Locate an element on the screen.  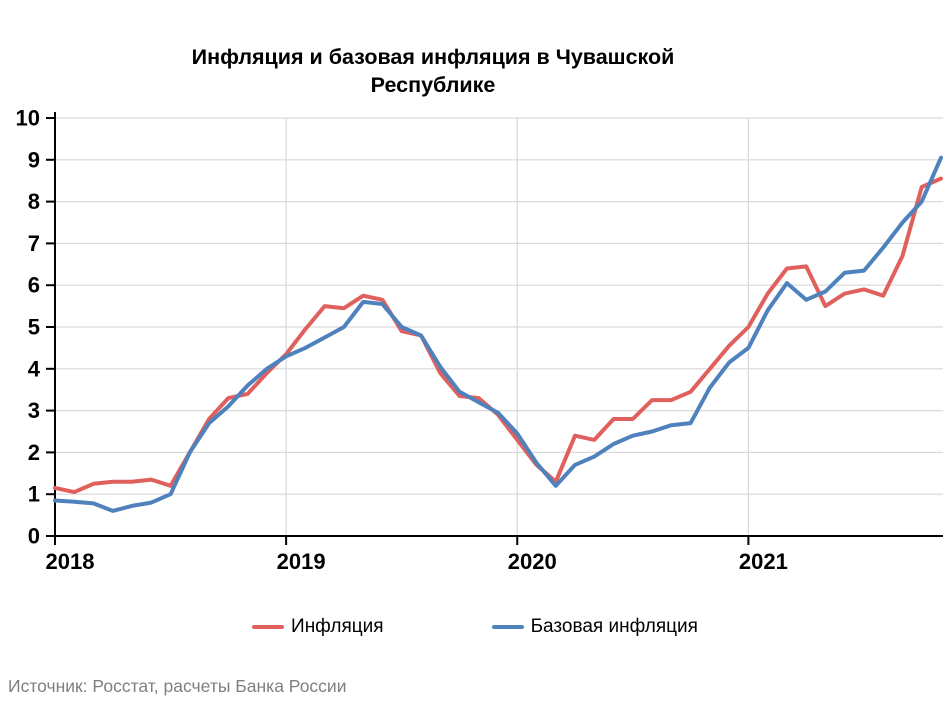
legend-item-core-inflation: Базовая инфляция is located at coordinates (594, 627).